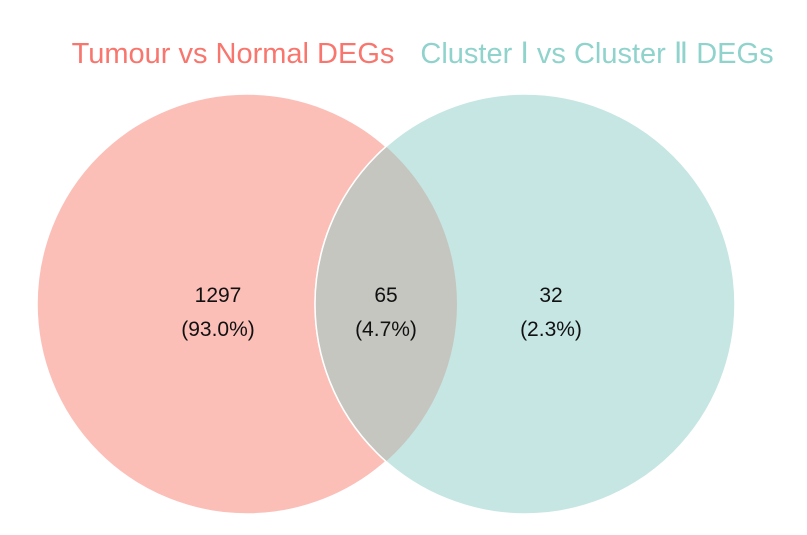  Describe the element at coordinates (551, 329) in the screenshot. I see `right-only-percent: (2.3%)` at that location.